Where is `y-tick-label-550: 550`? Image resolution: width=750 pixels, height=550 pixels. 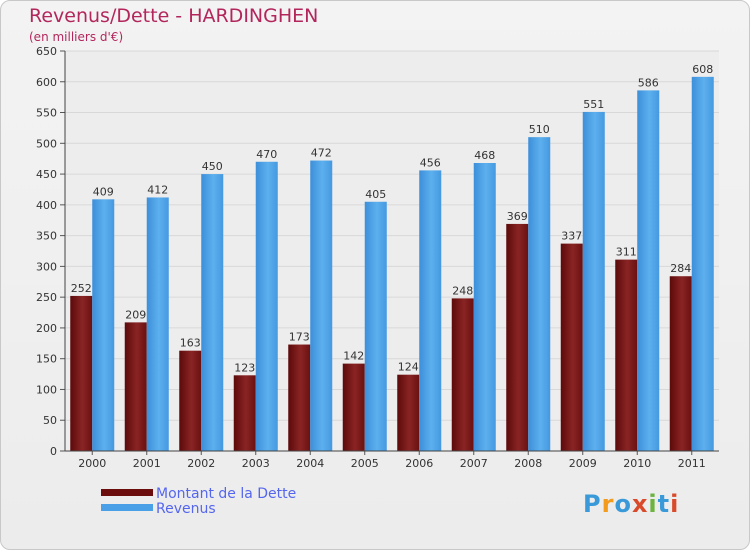
y-tick-label-550: 550 is located at coordinates (46, 113).